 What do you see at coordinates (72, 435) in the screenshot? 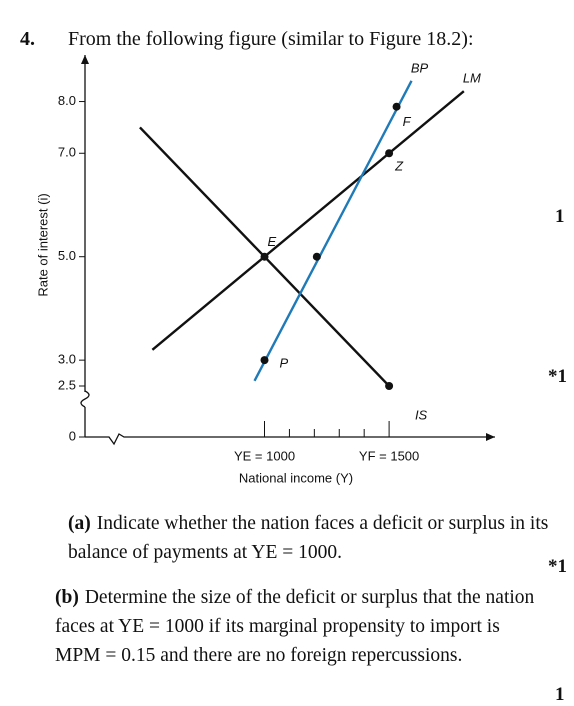
I see `y-tick-label: 0` at bounding box center [72, 435].